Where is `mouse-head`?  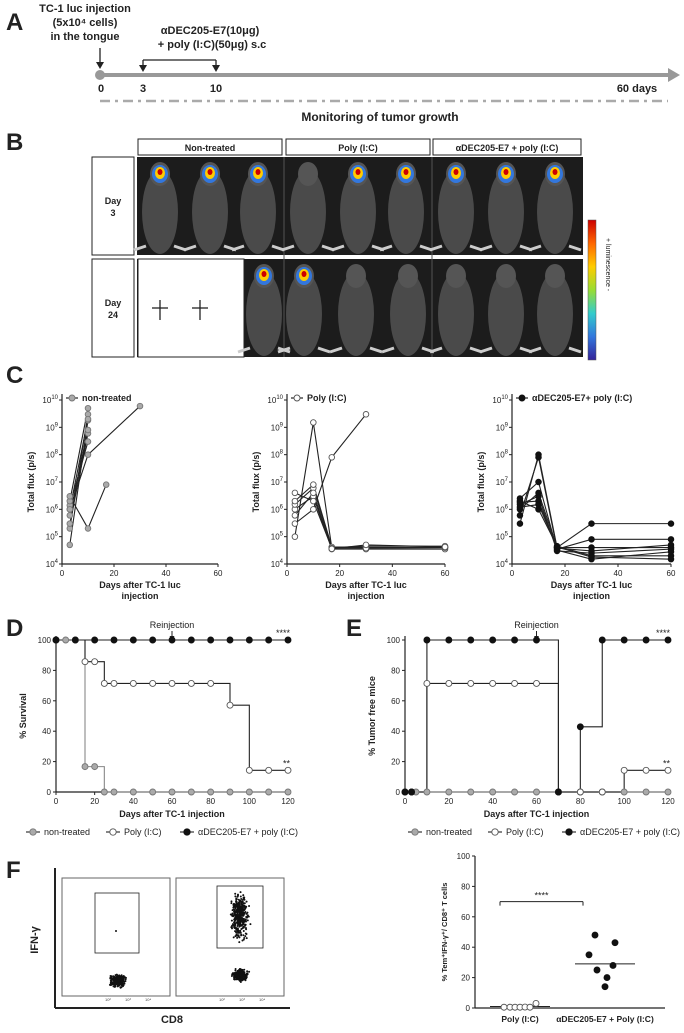 mouse-head is located at coordinates (356, 276).